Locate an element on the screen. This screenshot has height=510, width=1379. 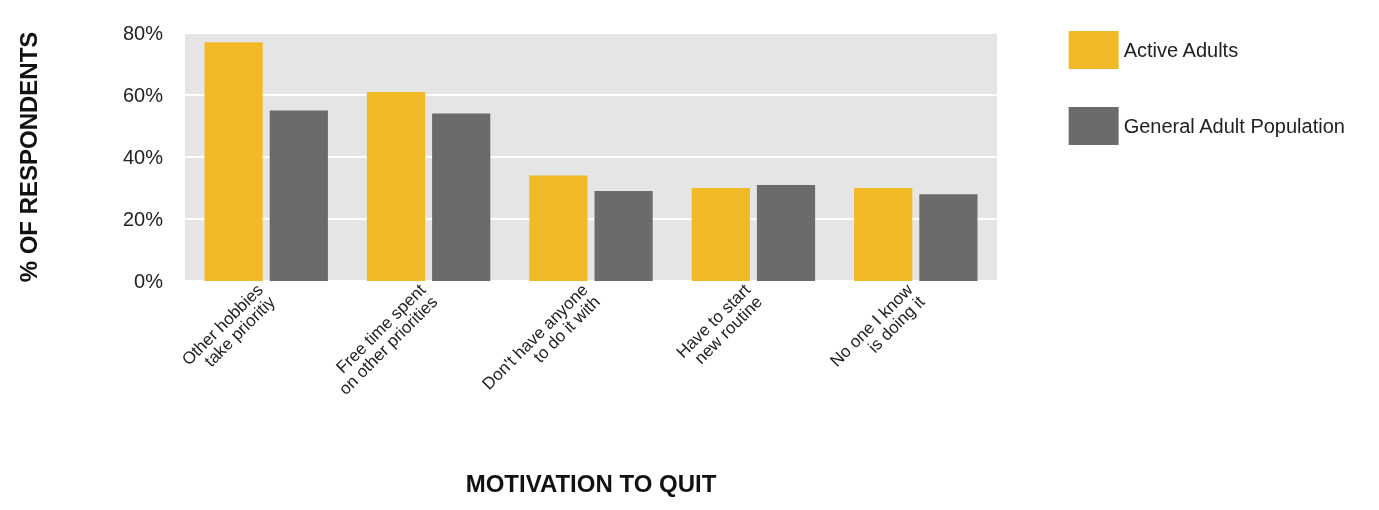
y-tick-label: 40% is located at coordinates (143, 157).